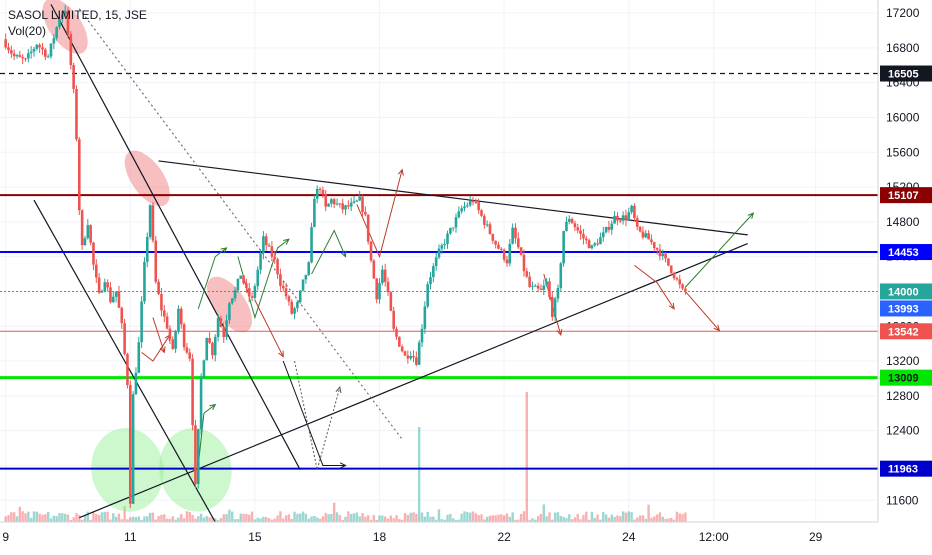  What do you see at coordinates (905, 275) in the screenshot?
I see `price-axis-panel` at bounding box center [905, 275].